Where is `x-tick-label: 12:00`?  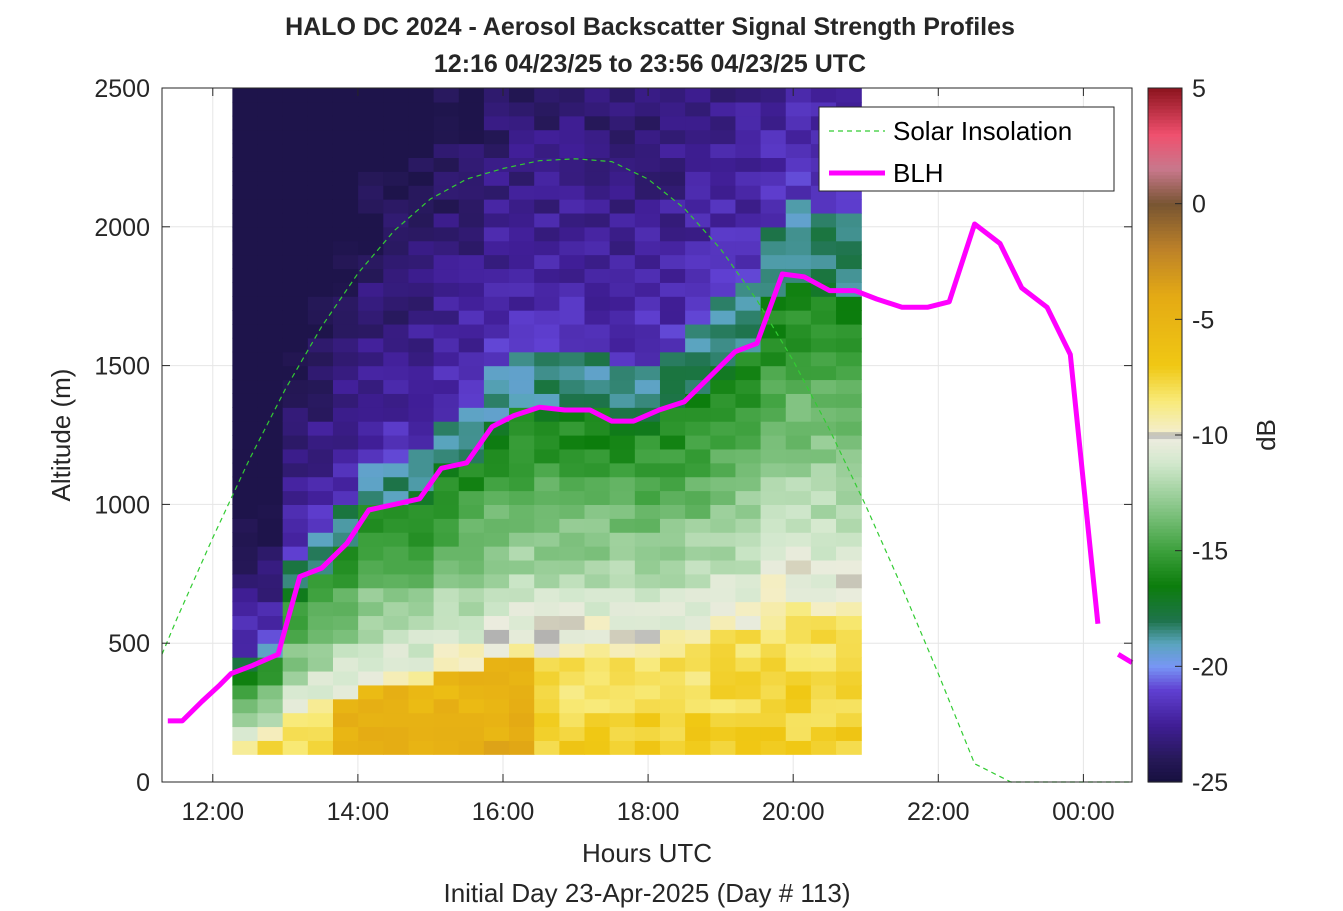 x-tick-label: 12:00 is located at coordinates (213, 812).